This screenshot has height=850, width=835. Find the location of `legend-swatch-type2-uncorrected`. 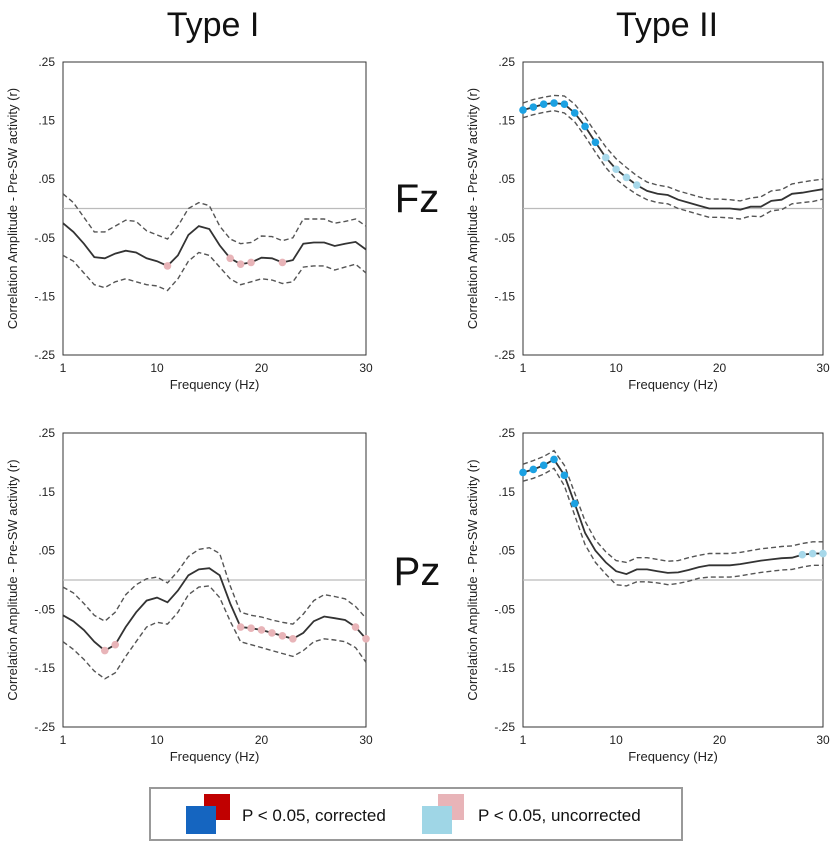

legend-swatch-type2-uncorrected is located at coordinates (437, 820).